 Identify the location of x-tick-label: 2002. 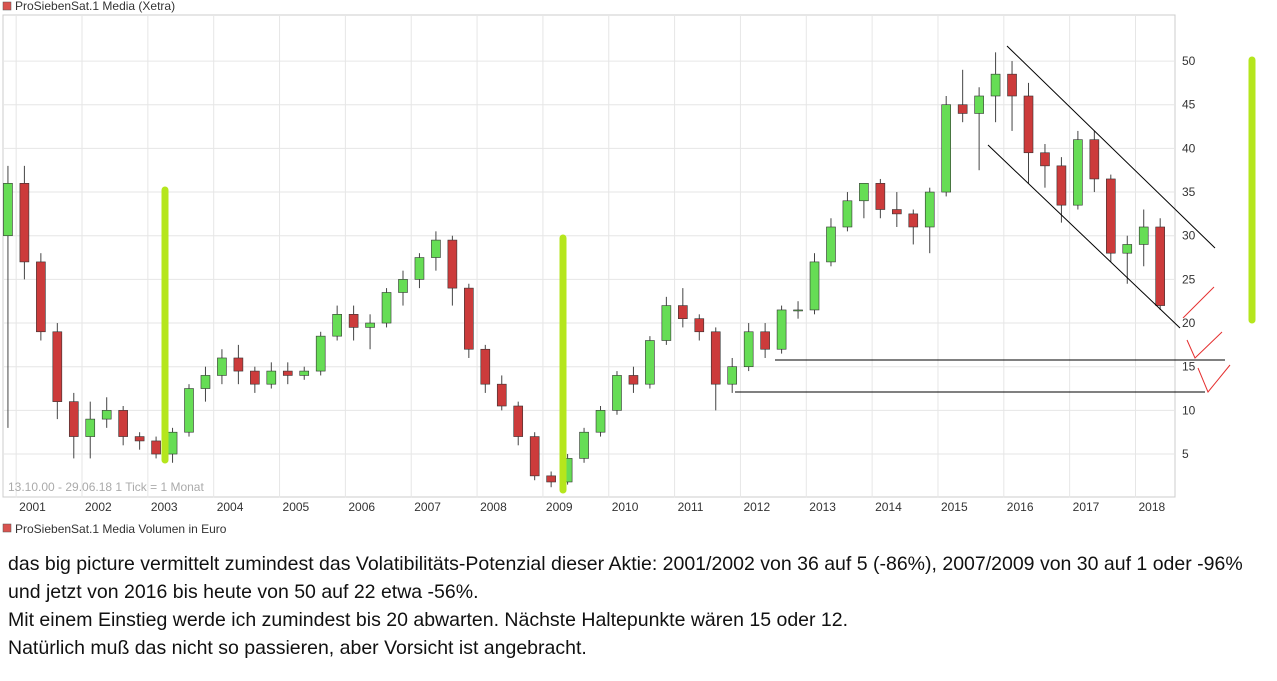
(98, 507).